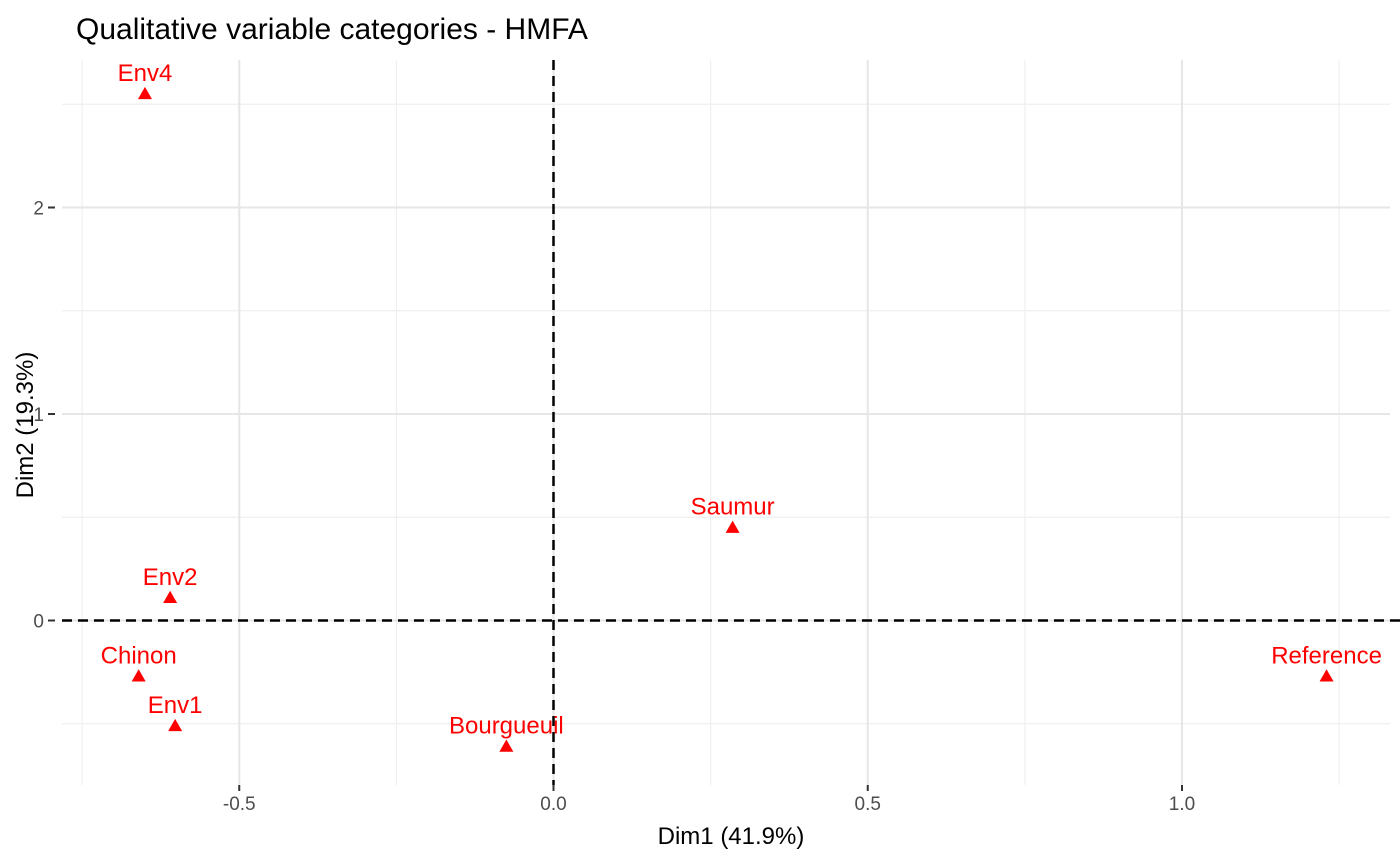  What do you see at coordinates (38, 209) in the screenshot?
I see `y-tick-label: 2` at bounding box center [38, 209].